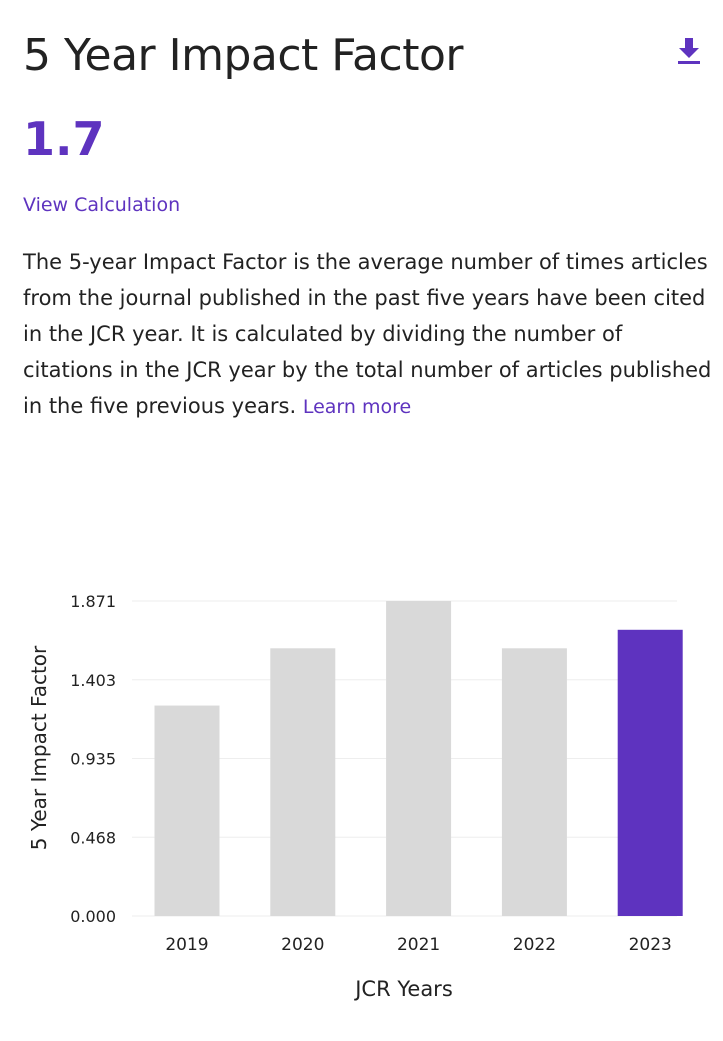 The width and height of the screenshot is (723, 1041). Describe the element at coordinates (39, 747) in the screenshot. I see `y-axis-title: 5 Year Impact Factor` at that location.